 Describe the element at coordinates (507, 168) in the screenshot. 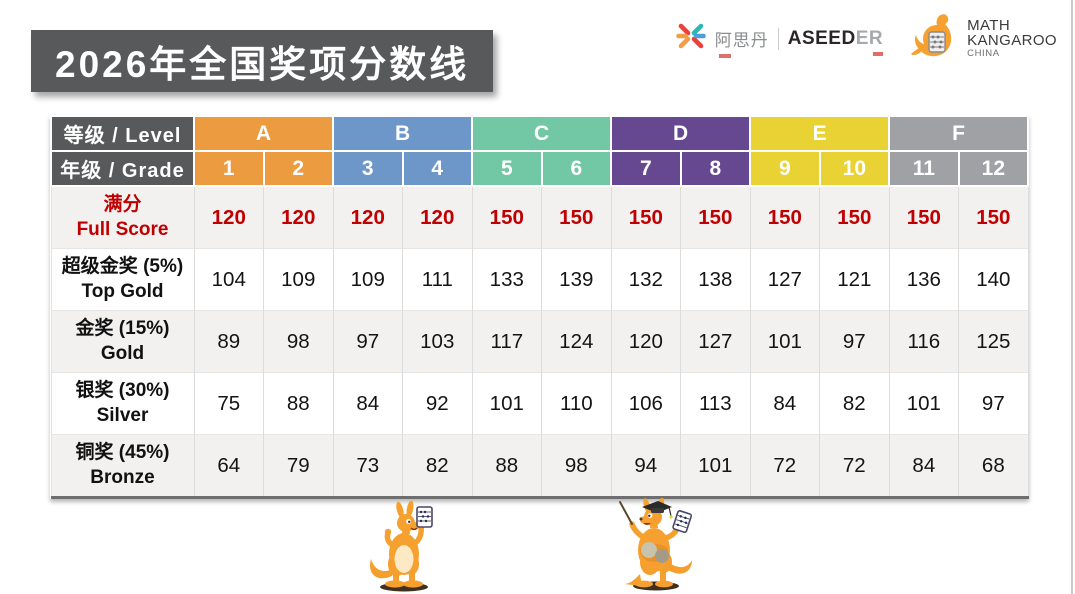

I see `grade-cell: 5` at that location.